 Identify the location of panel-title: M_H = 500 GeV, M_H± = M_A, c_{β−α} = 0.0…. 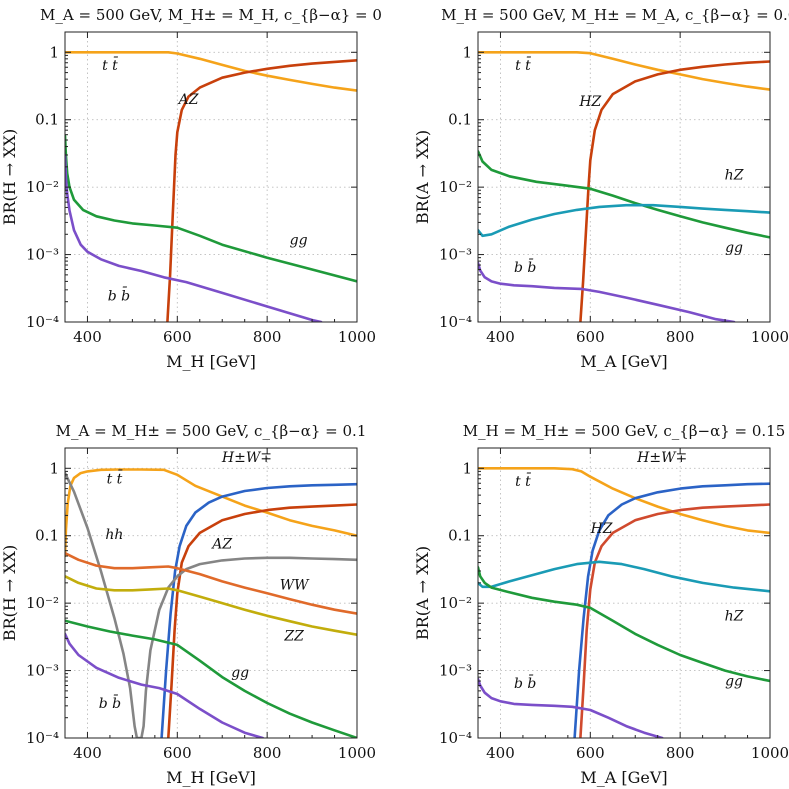
(615, 15).